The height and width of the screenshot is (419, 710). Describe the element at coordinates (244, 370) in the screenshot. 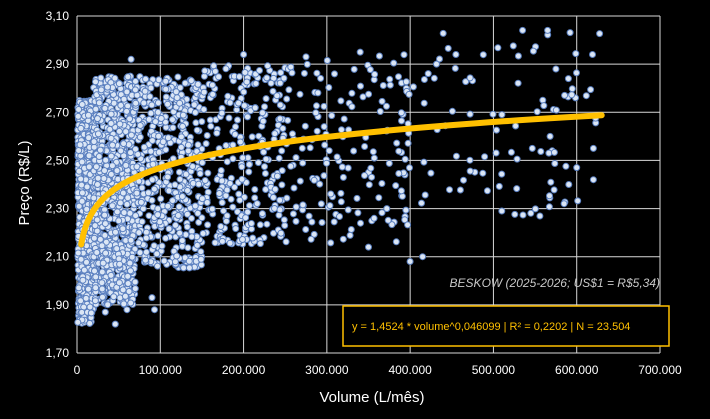

I see `x-tick-label: 200.000` at that location.